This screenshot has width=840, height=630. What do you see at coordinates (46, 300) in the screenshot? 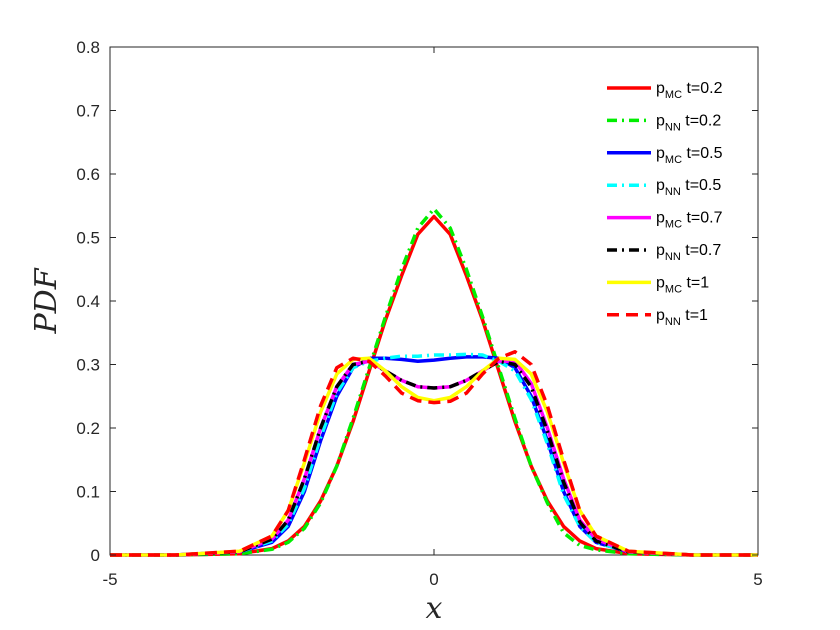
I see `y-axis-title: PDF` at bounding box center [46, 300].